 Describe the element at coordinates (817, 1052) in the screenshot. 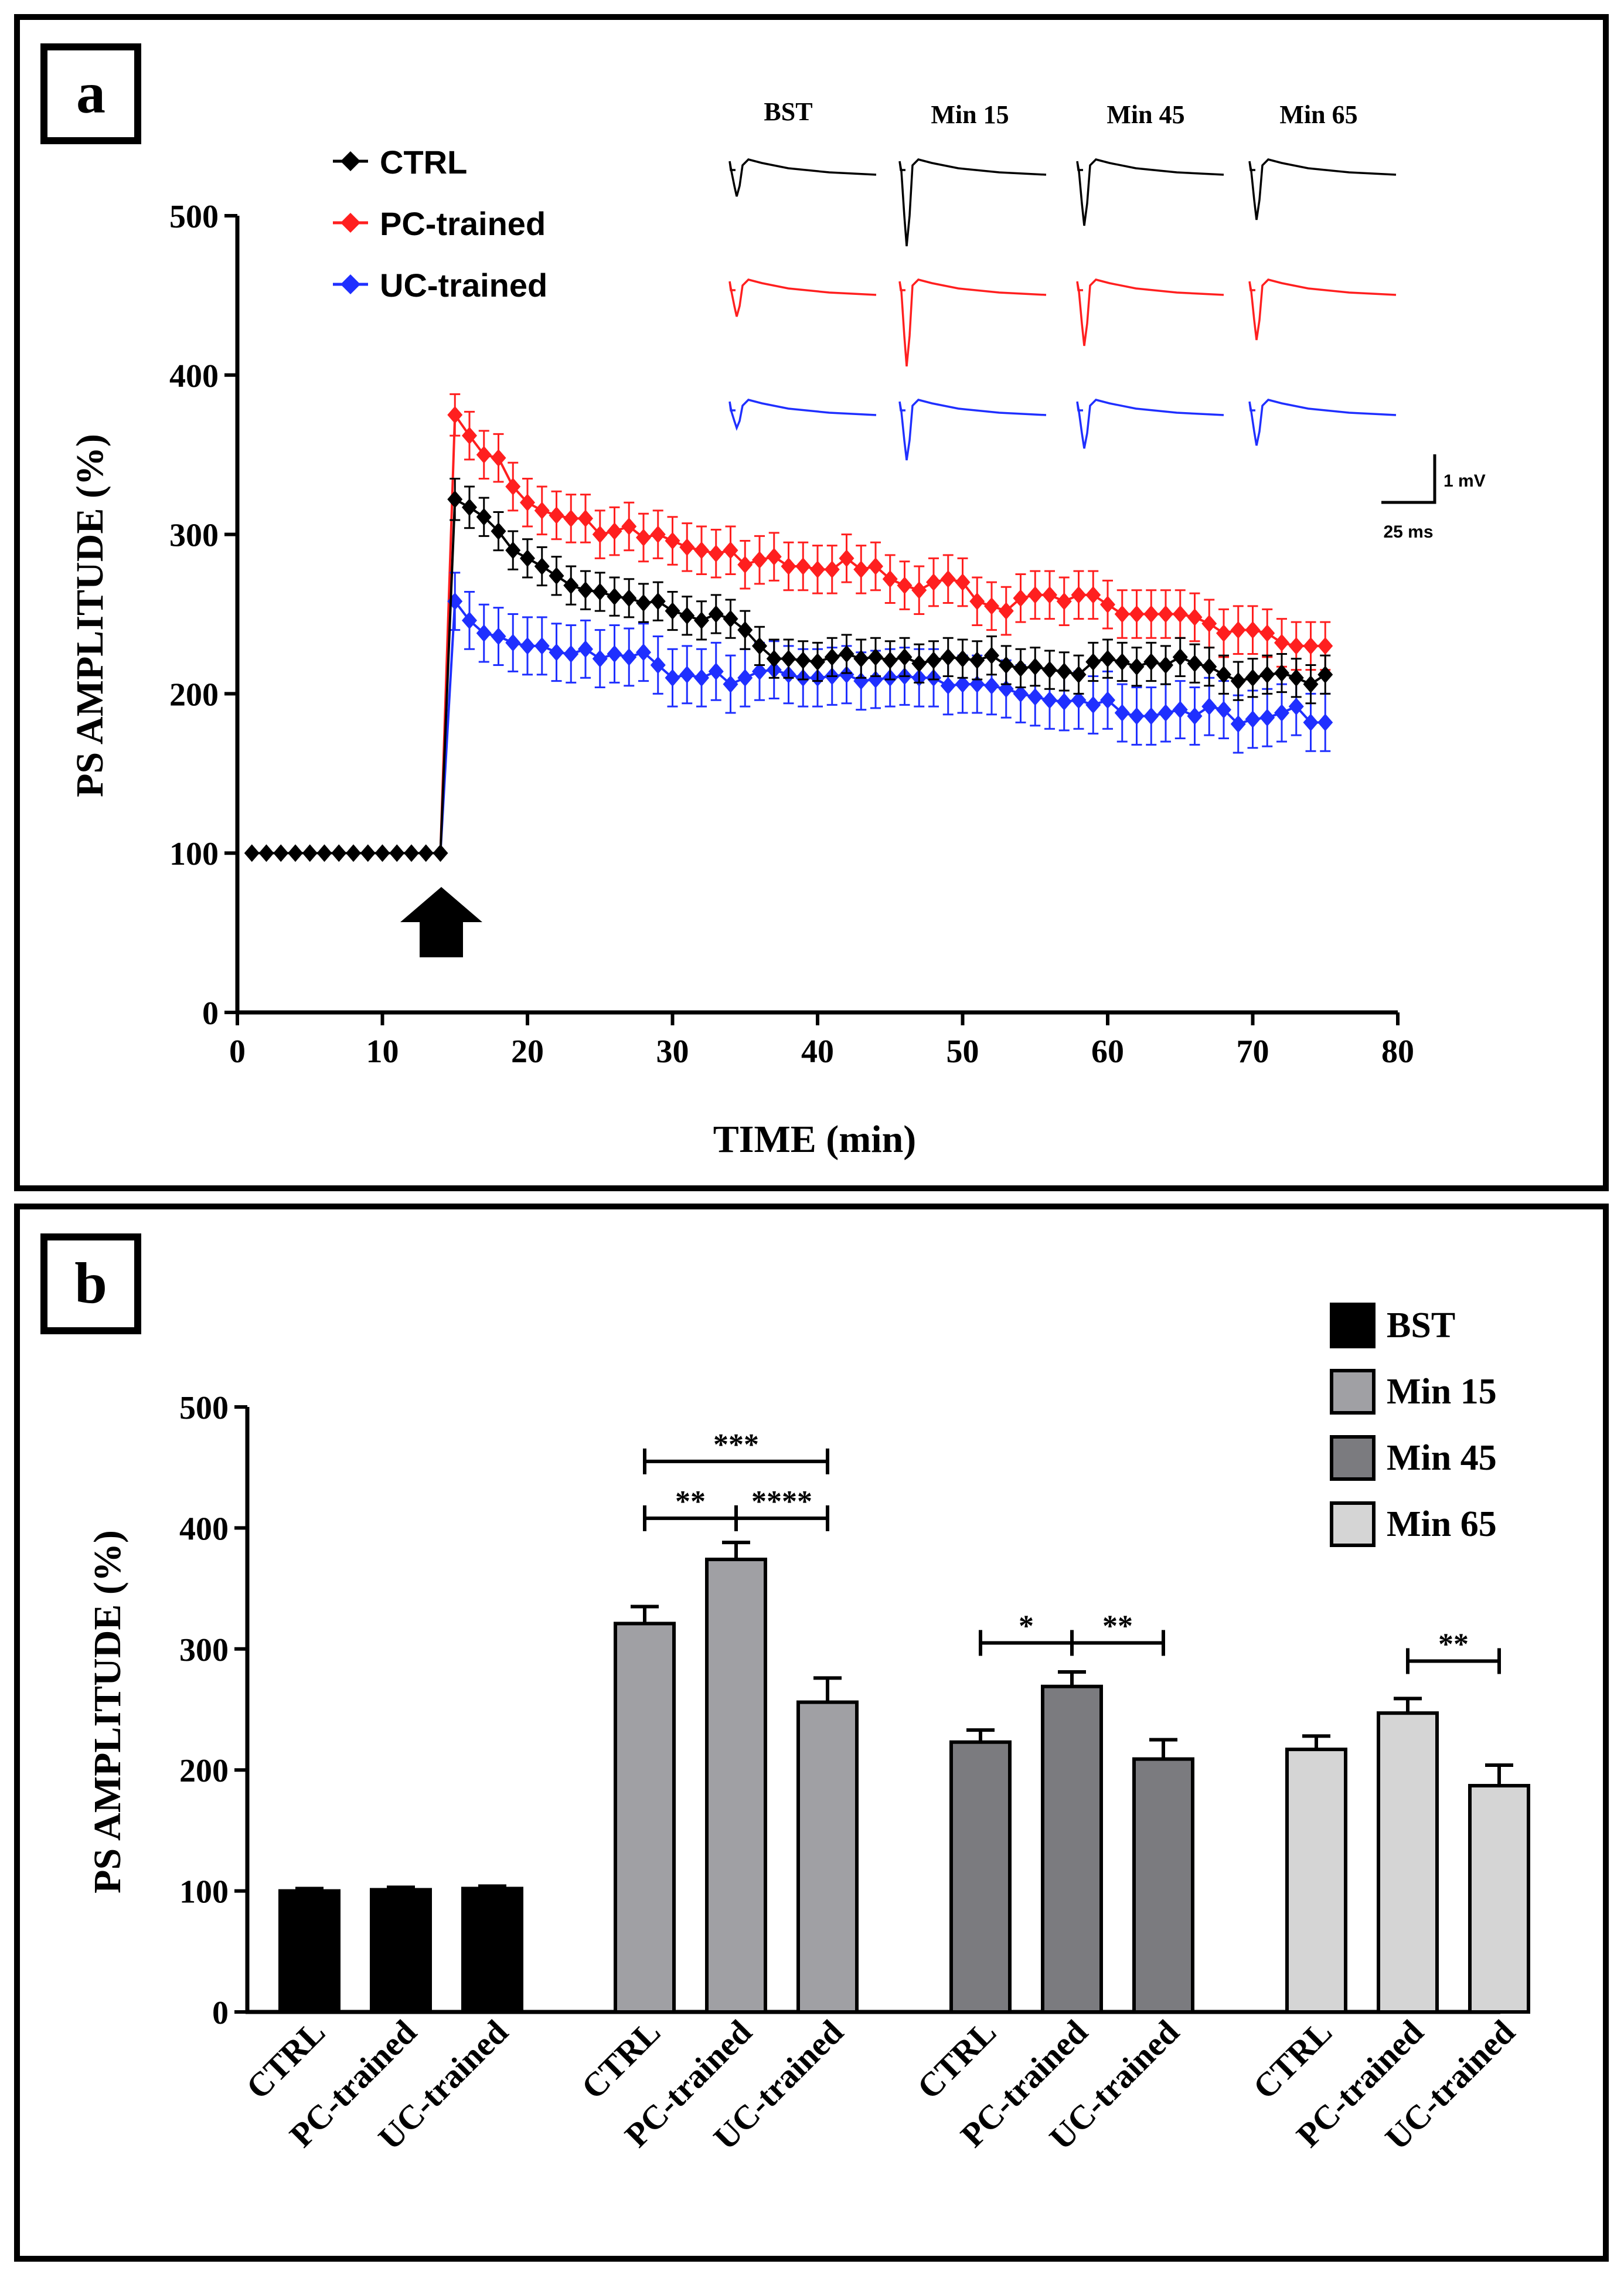

I see `x-tick-label: 40` at that location.